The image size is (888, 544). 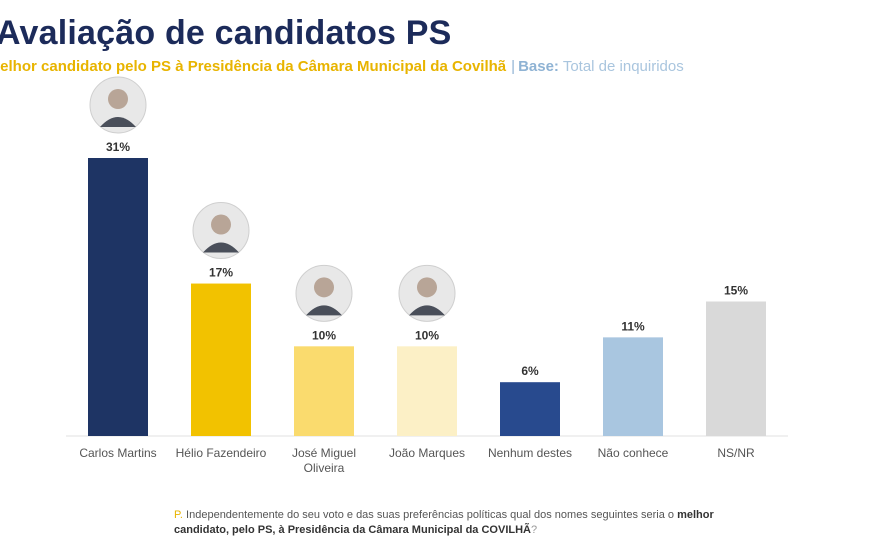 I want to click on subtitle-base-value: Total de inquiridos, so click(x=623, y=66).